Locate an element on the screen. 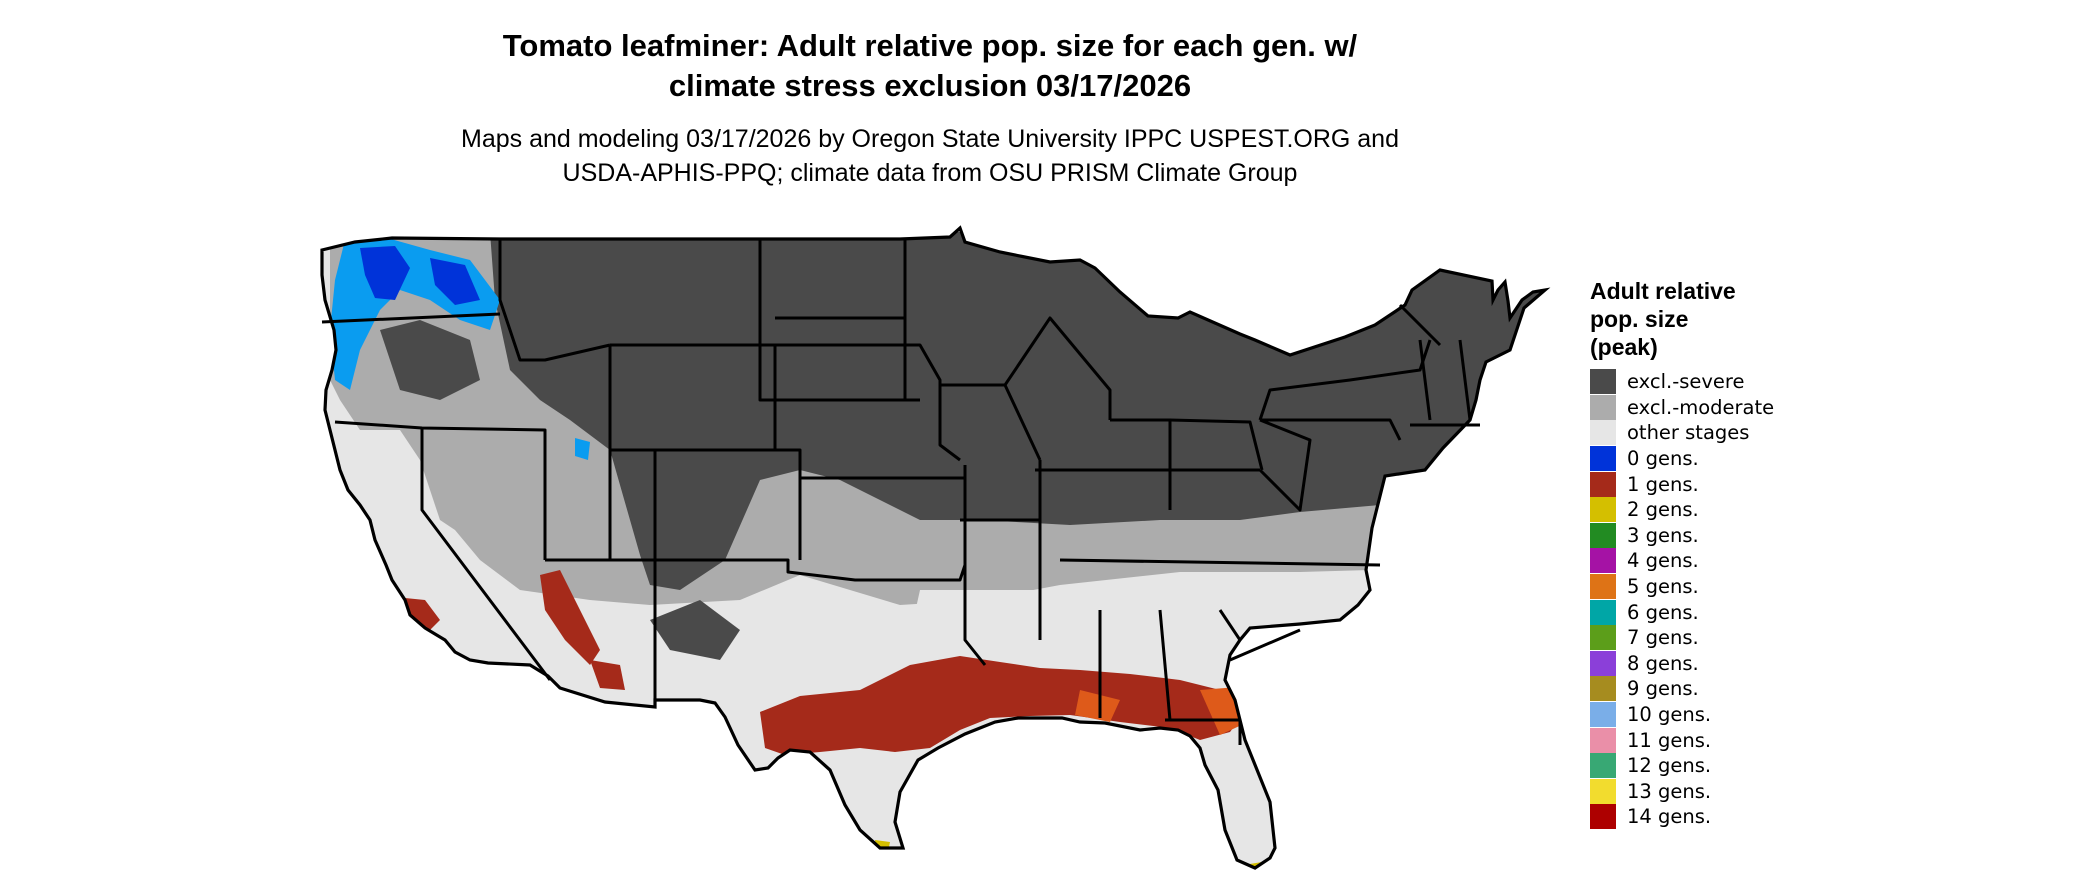 This screenshot has width=2100, height=892. legend-title: Adult relative pop. size (peak) is located at coordinates (1740, 319).